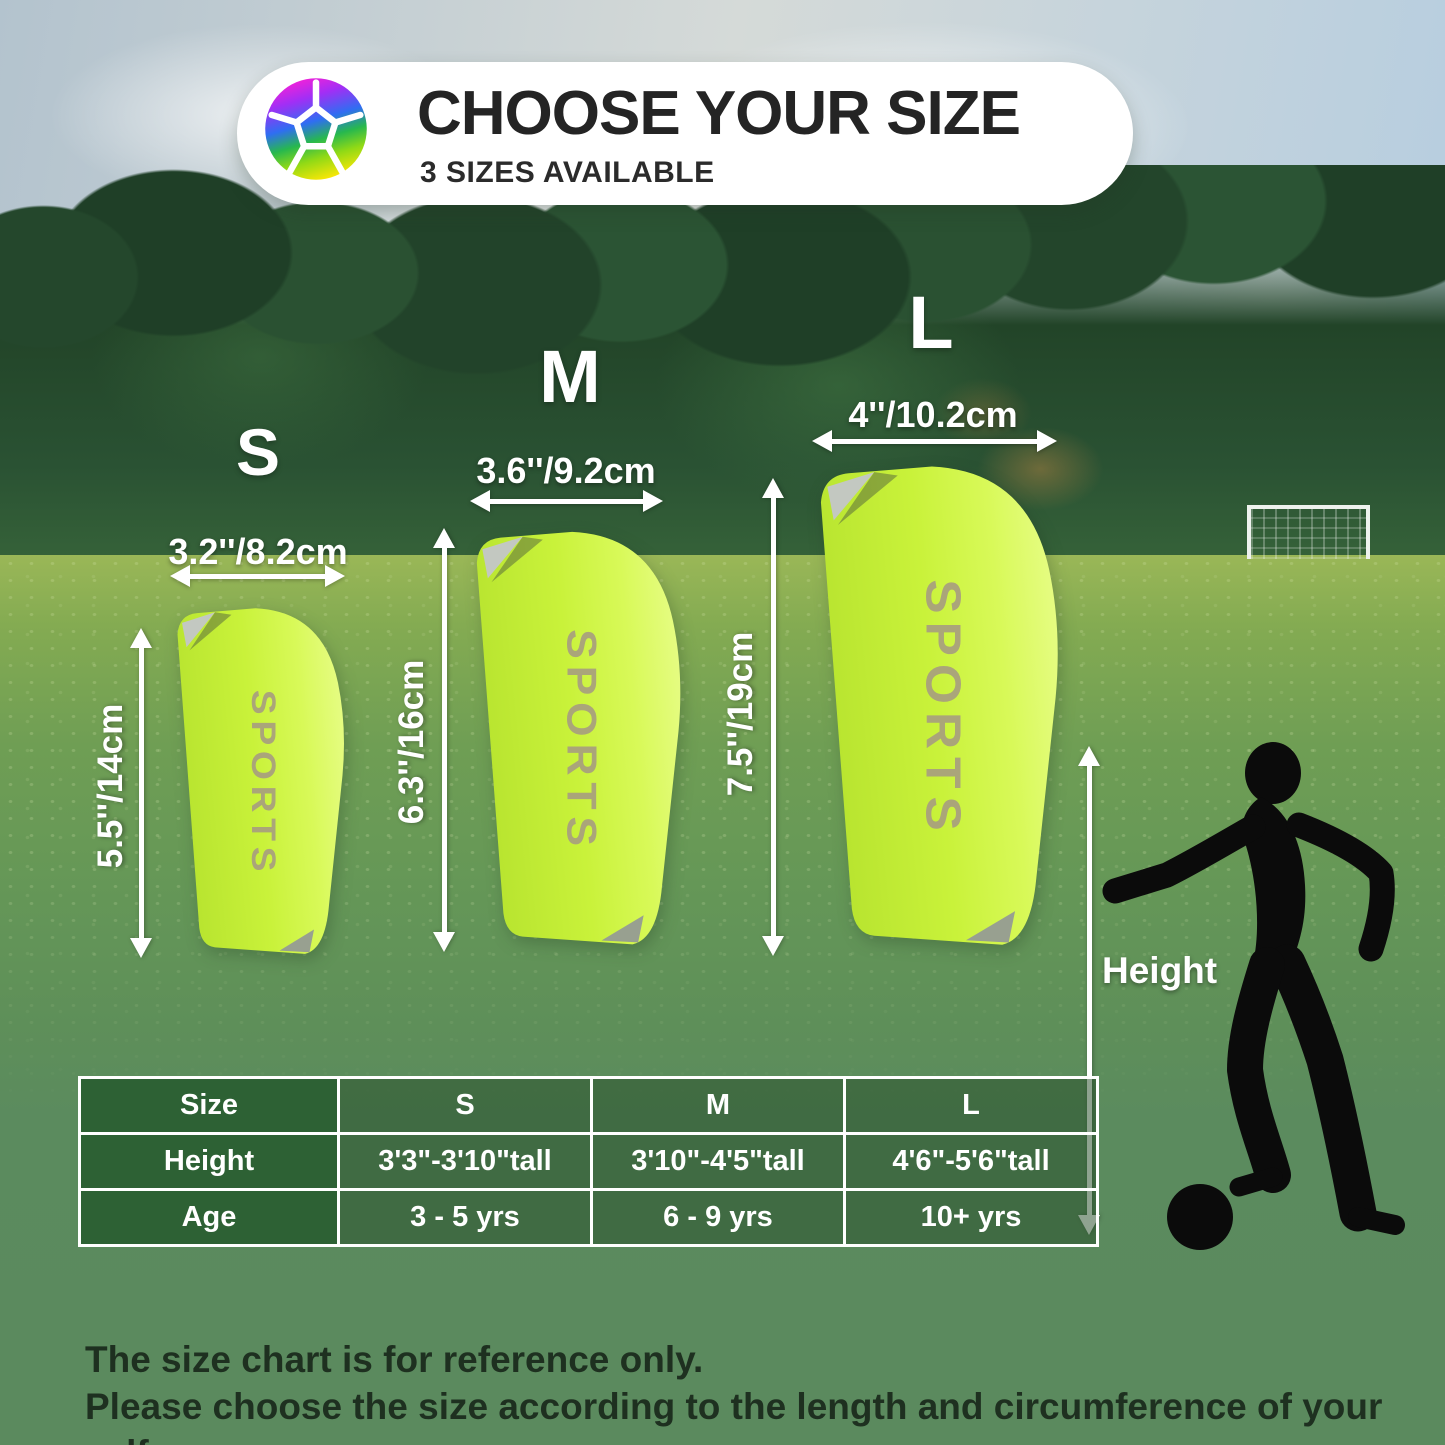 This screenshot has height=1445, width=1445. I want to click on table-row-size: Size S M L, so click(588, 1105).